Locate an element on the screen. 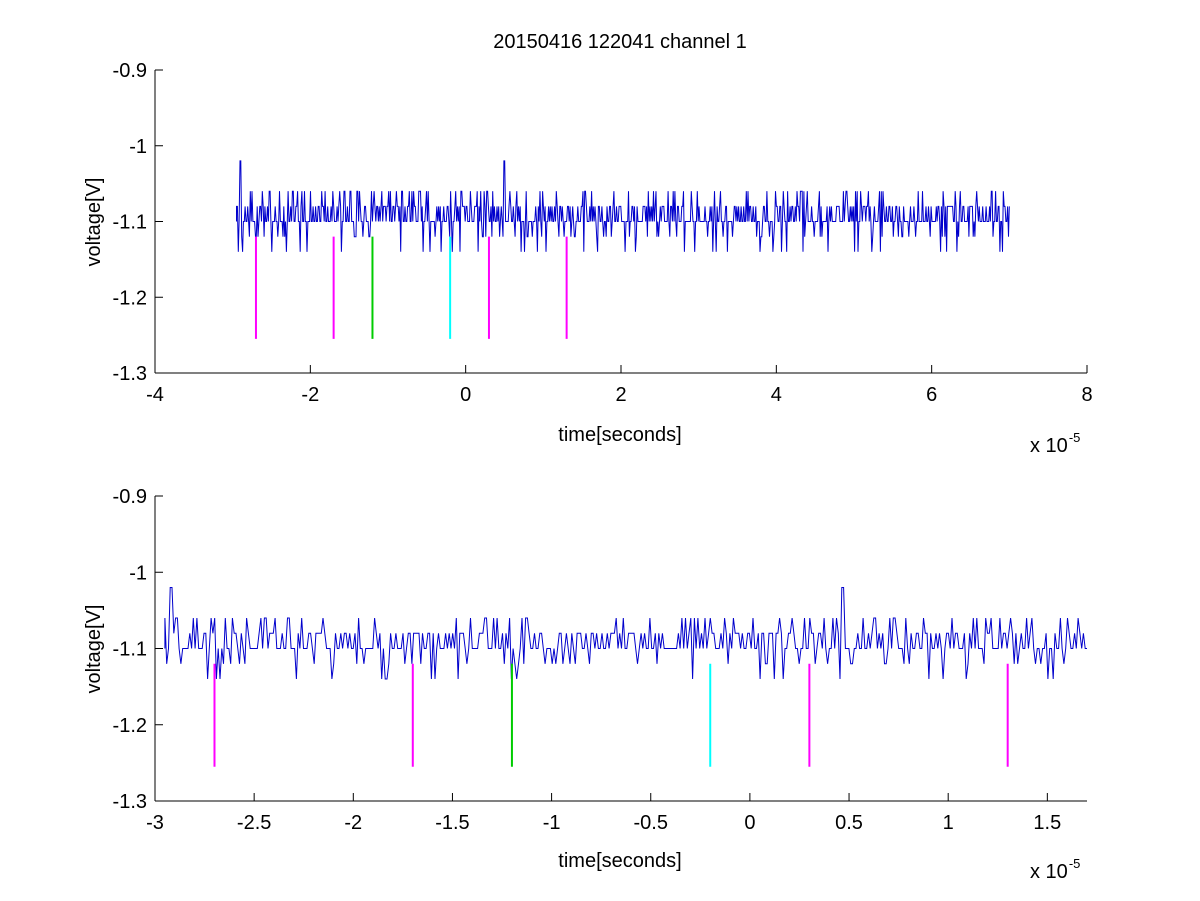  x-tick-label: -0.5 is located at coordinates (651, 823).